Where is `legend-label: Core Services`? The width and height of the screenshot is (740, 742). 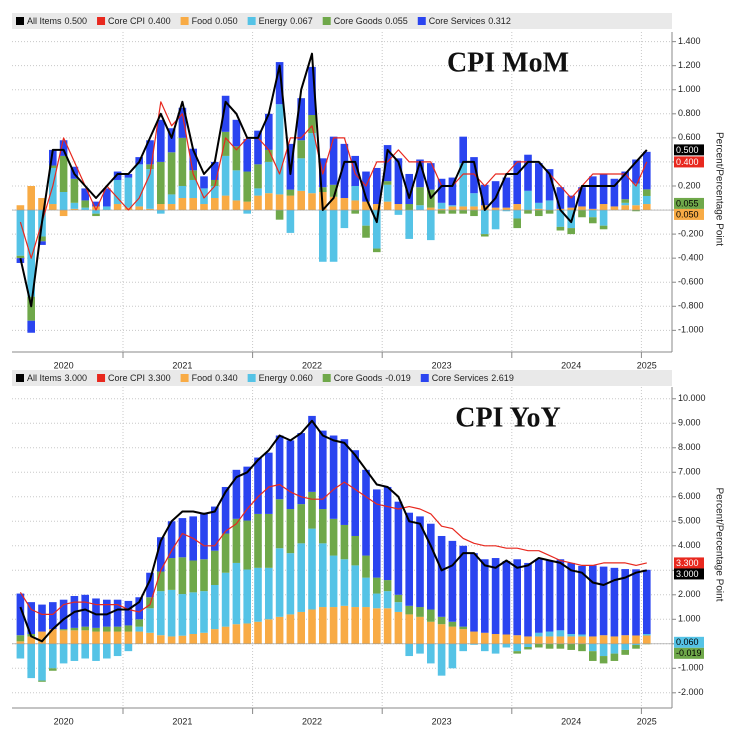 legend-label: Core Services is located at coordinates (457, 21).